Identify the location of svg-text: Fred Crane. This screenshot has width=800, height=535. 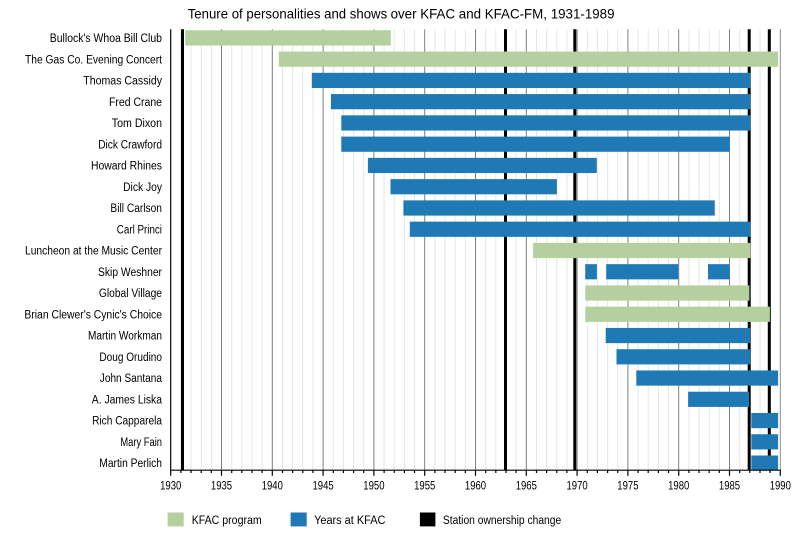
(135, 103).